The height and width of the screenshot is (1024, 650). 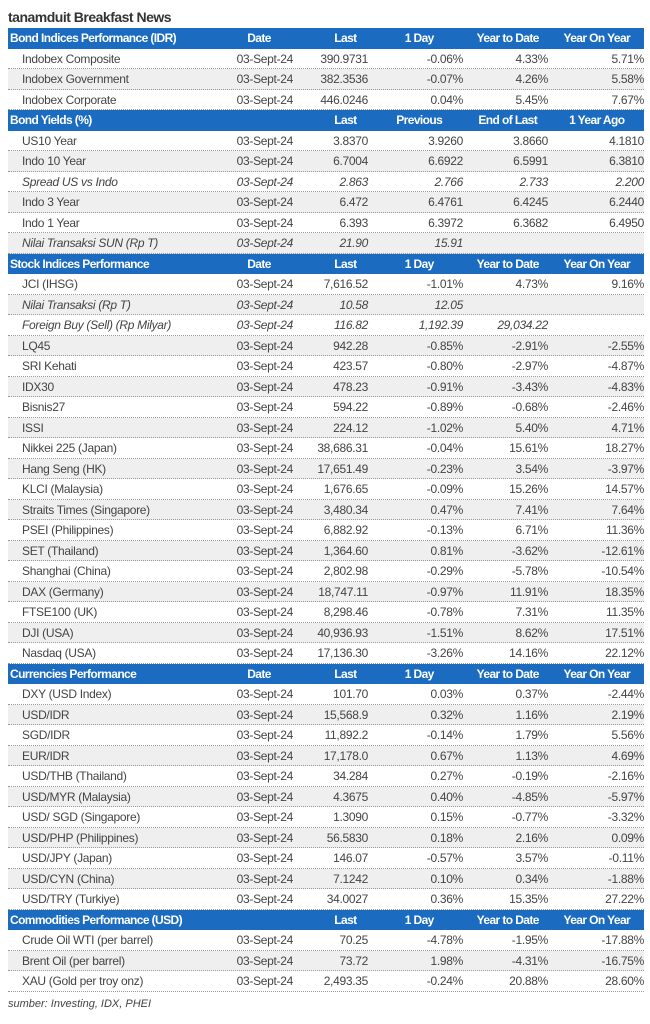 I want to click on table-cell: 14.57%, so click(x=624, y=489).